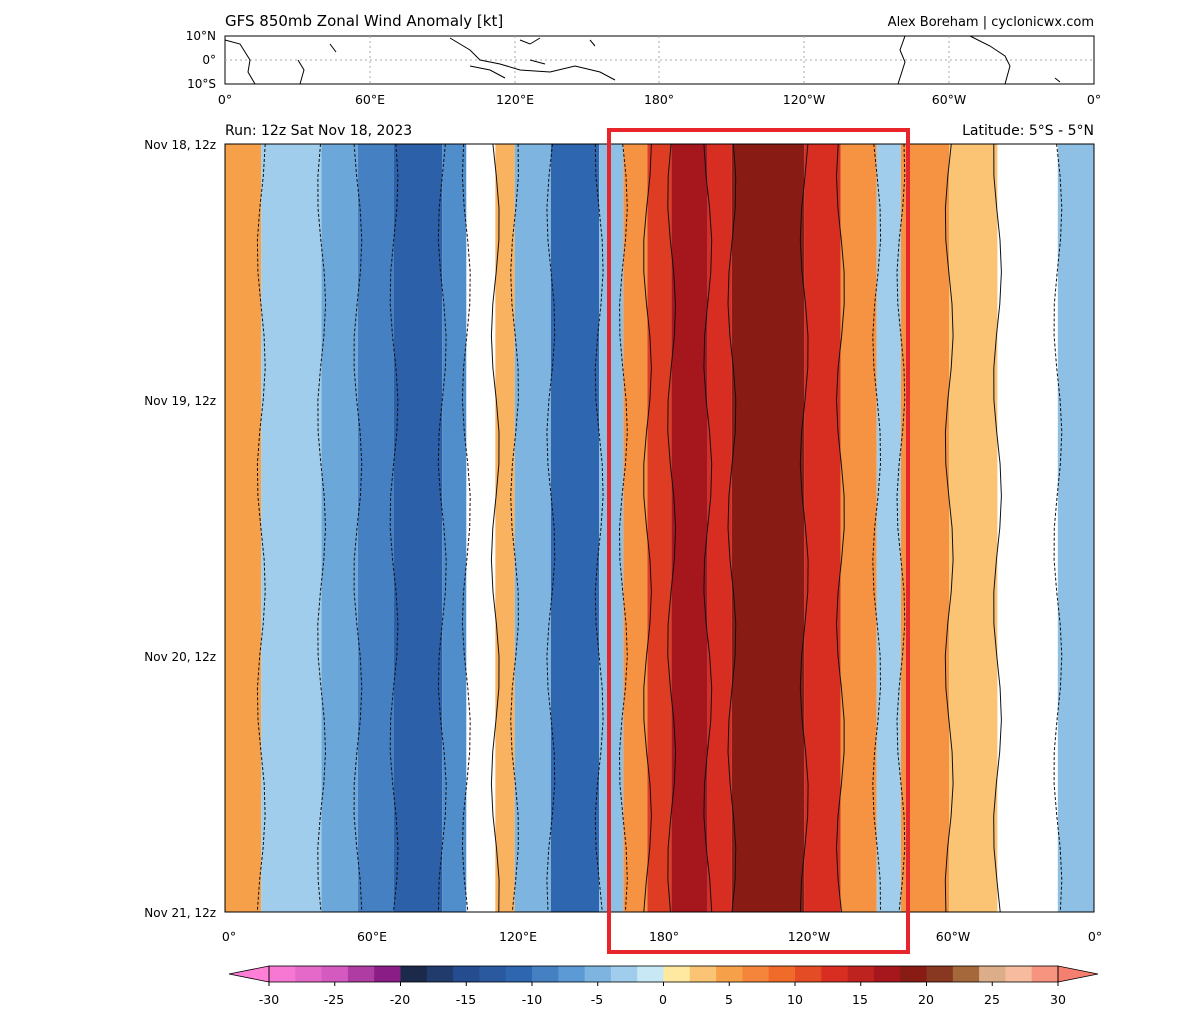 Image resolution: width=1202 pixels, height=1009 pixels. Describe the element at coordinates (334, 999) in the screenshot. I see `colorbar-tick: -25` at that location.